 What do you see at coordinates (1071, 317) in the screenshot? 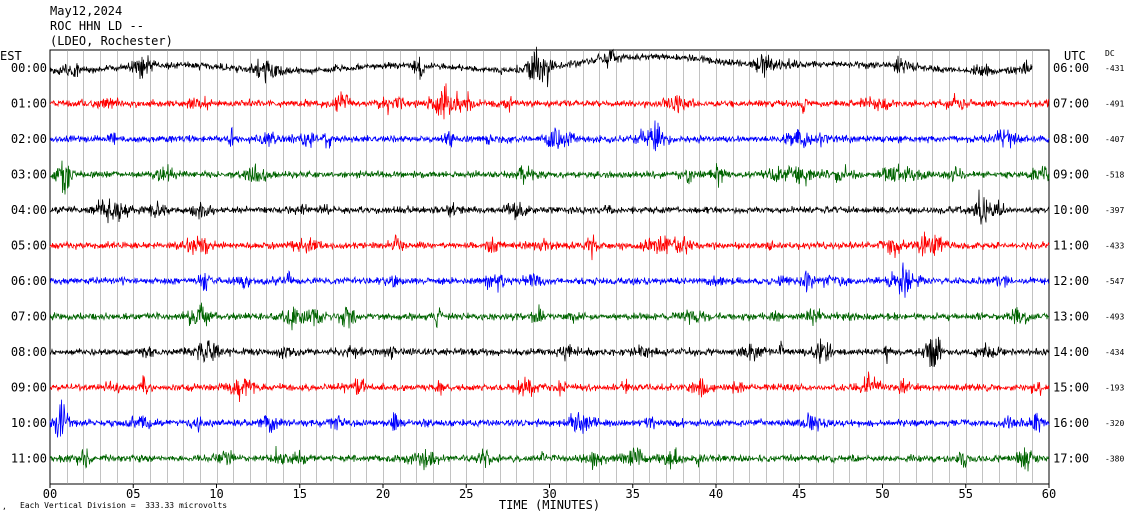
I see `utc-time-label: 13:00` at bounding box center [1071, 317].